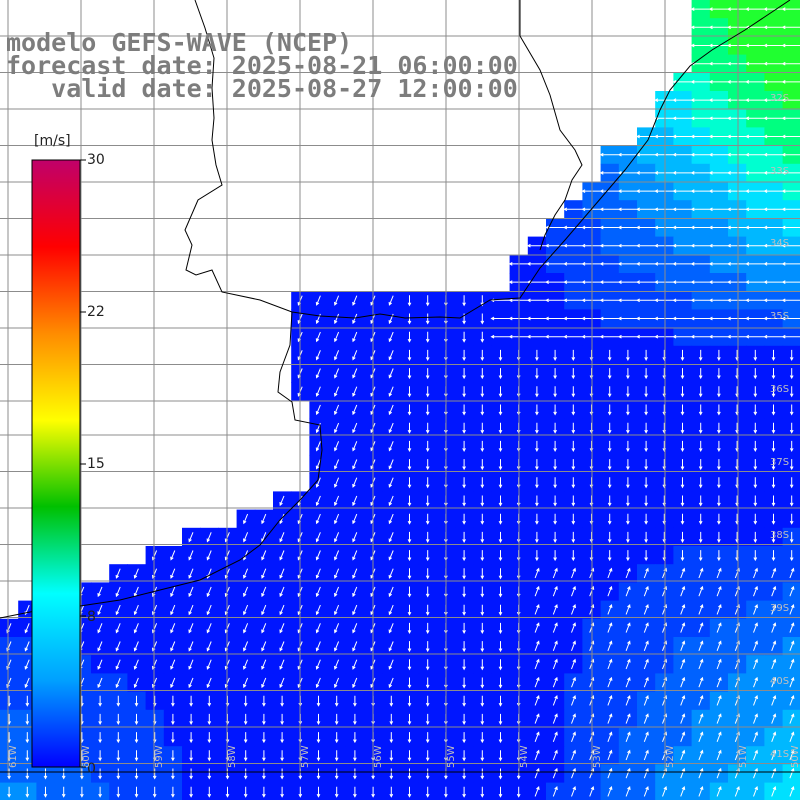 The height and width of the screenshot is (800, 800). I want to click on lon-label-61w: 61W, so click(13, 756).